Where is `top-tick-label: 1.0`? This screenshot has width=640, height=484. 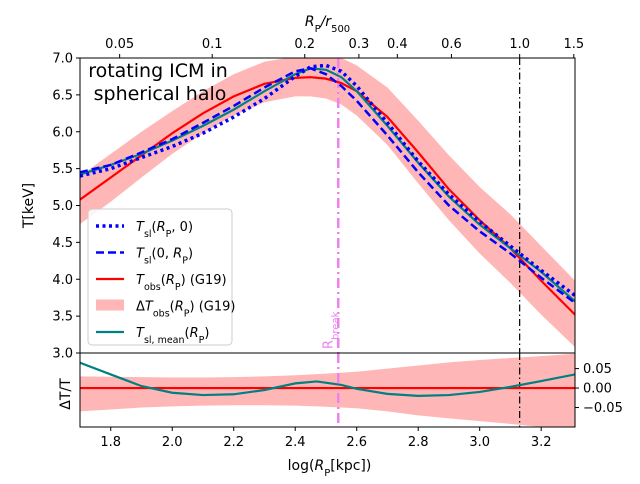
top-tick-label: 1.0 is located at coordinates (519, 44).